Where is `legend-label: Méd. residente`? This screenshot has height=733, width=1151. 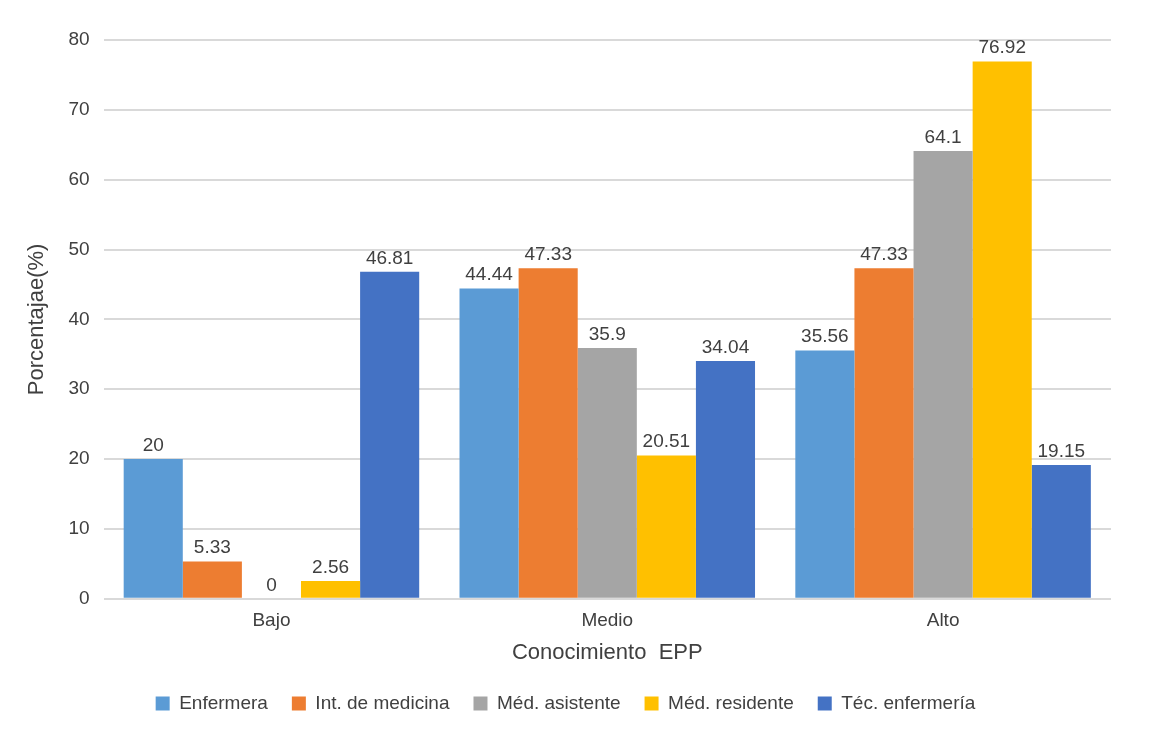 legend-label: Méd. residente is located at coordinates (731, 702).